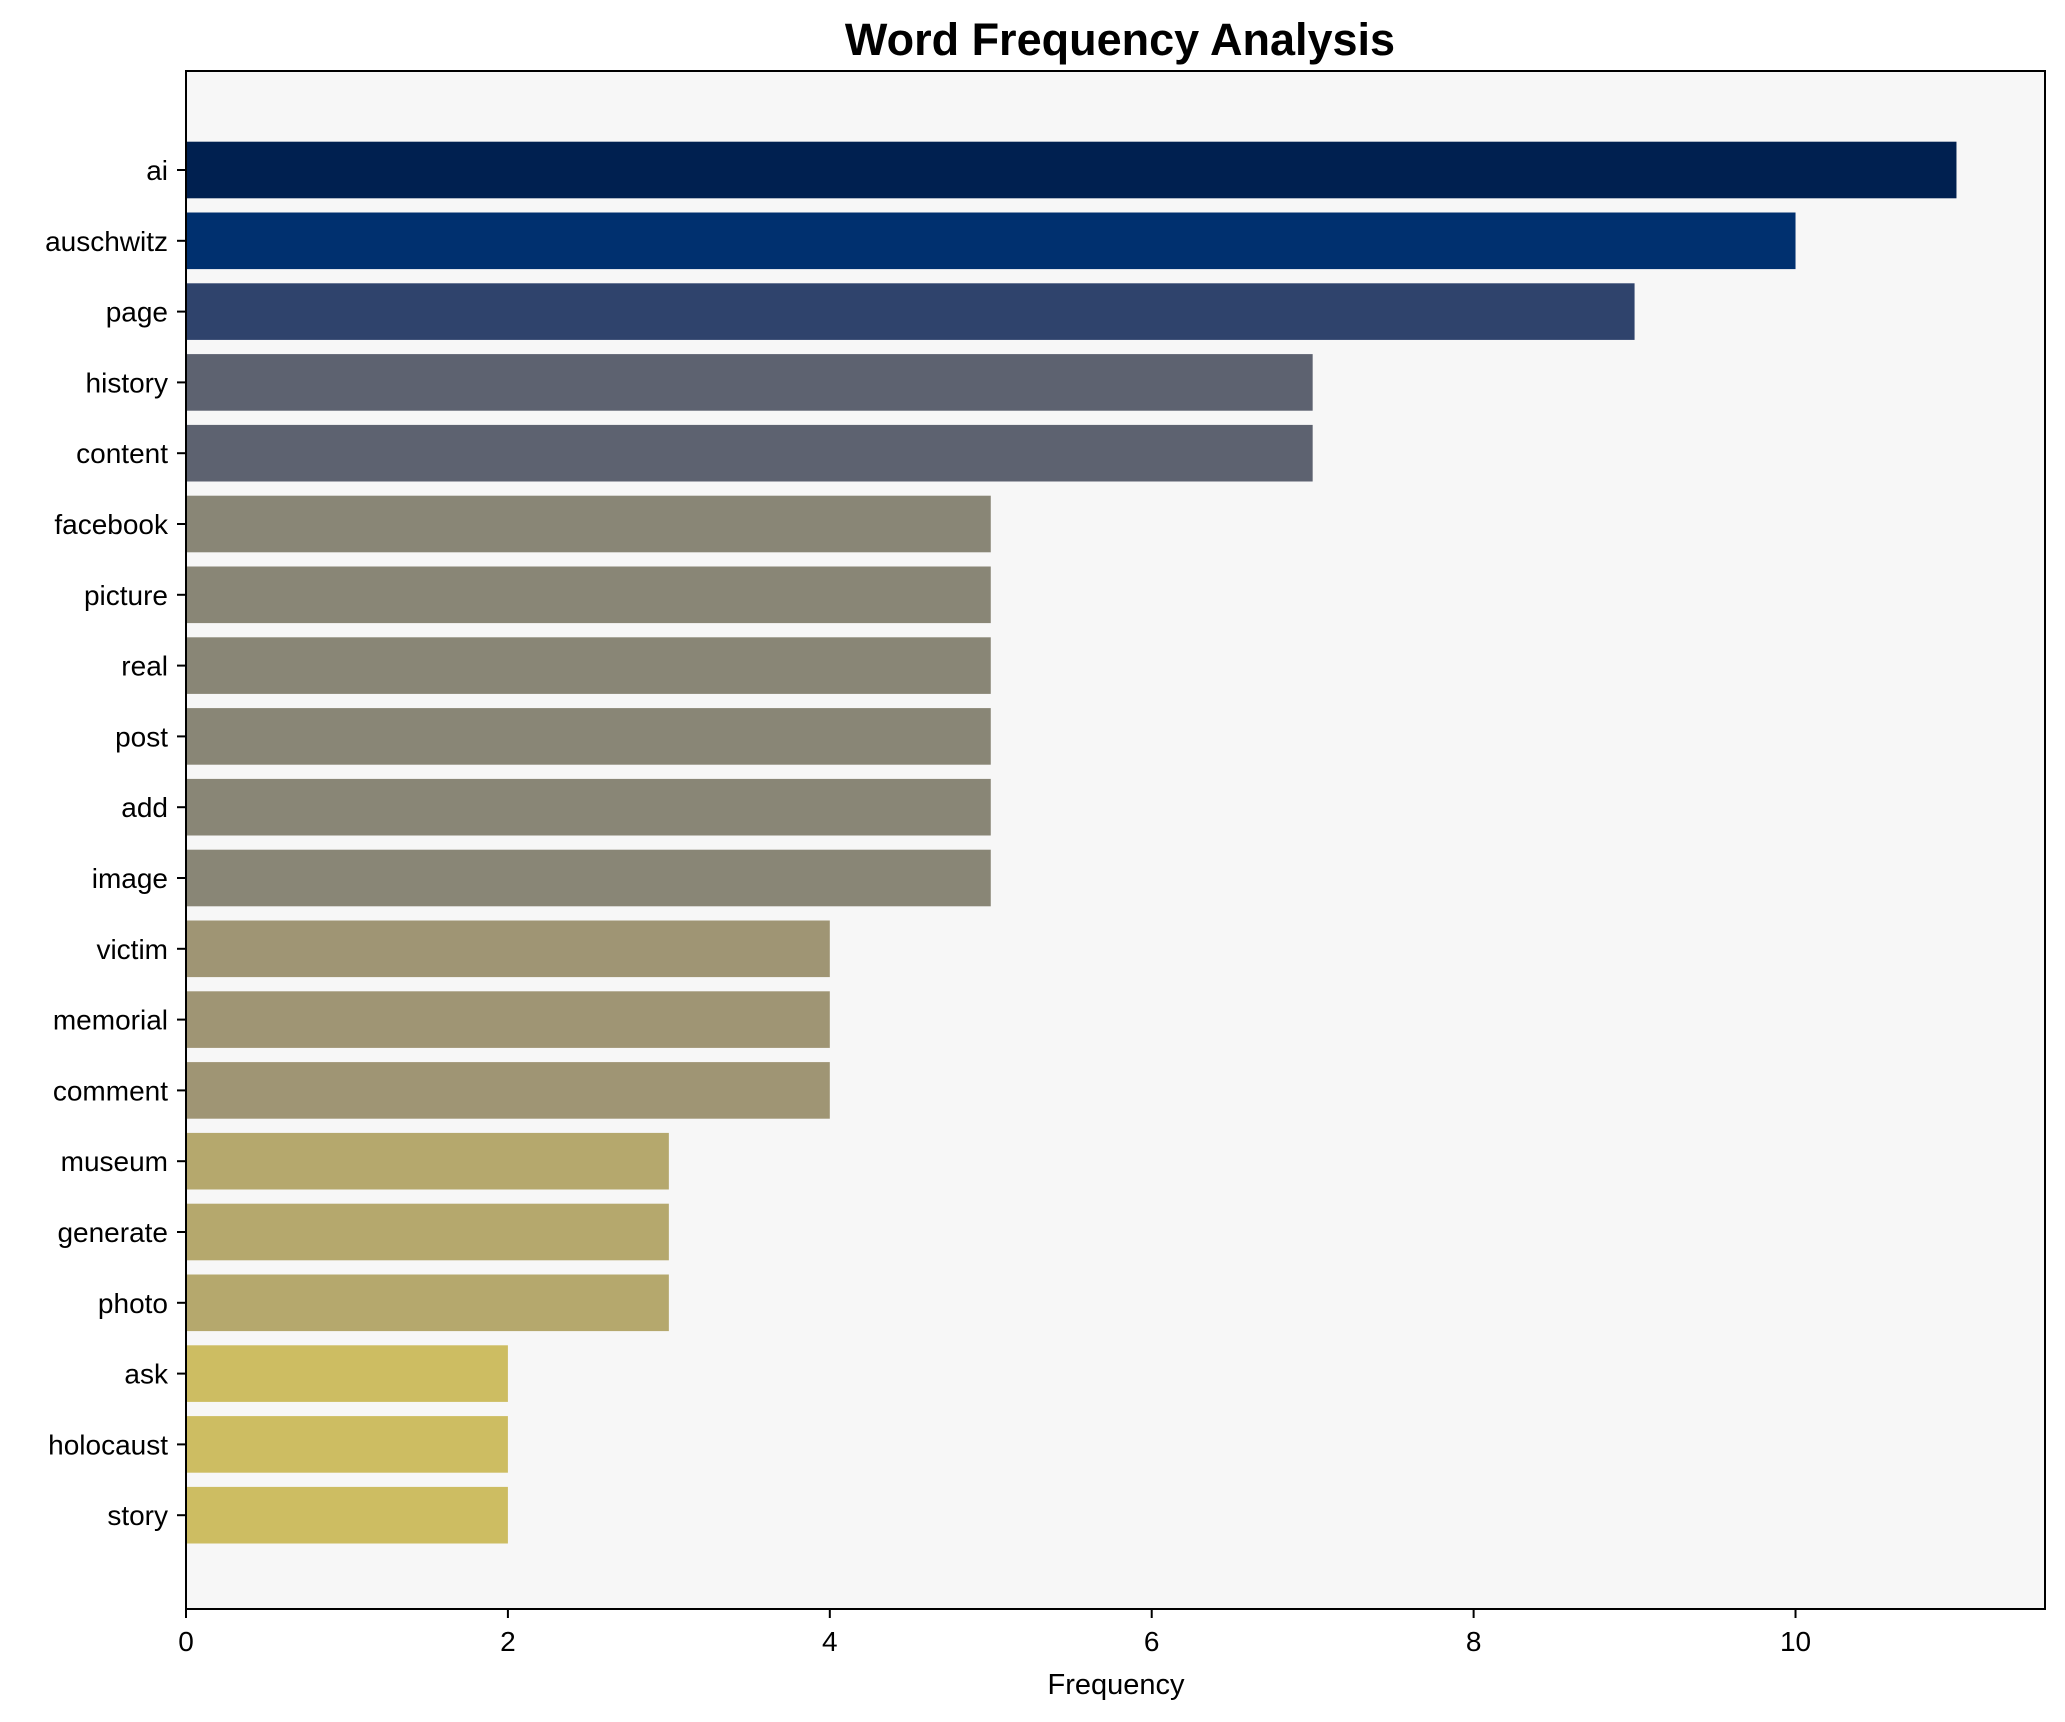 The width and height of the screenshot is (2065, 1722). Describe the element at coordinates (991, 241) in the screenshot. I see `bar-auschwitz` at that location.